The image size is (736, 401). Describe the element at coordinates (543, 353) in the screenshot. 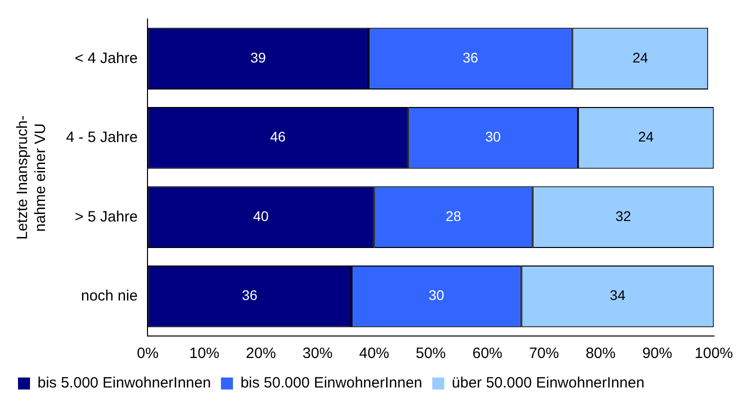

I see `x-tick-label: 70%` at that location.